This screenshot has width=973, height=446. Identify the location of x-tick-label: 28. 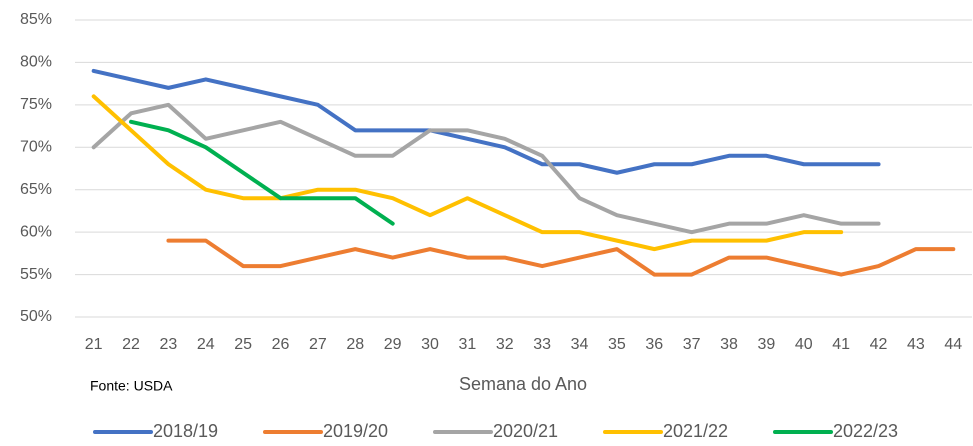
(355, 344).